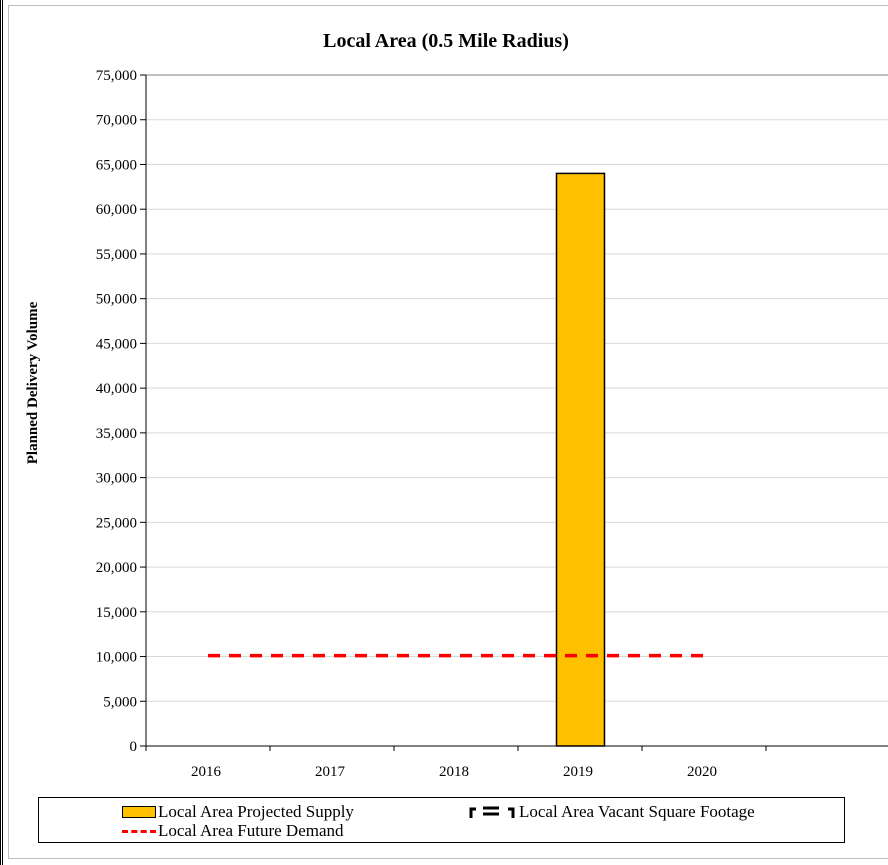 Image resolution: width=888 pixels, height=865 pixels. What do you see at coordinates (492, 812) in the screenshot?
I see `legend-swatch-vacant` at bounding box center [492, 812].